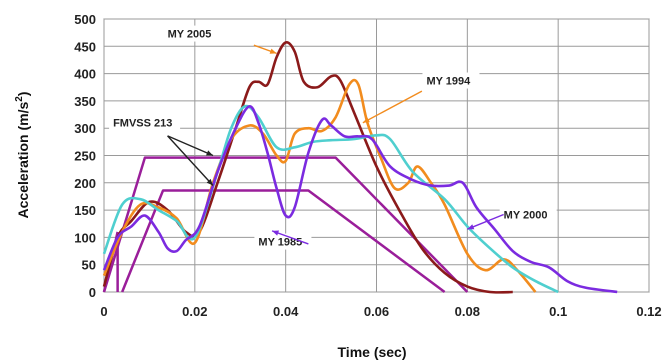 This screenshot has width=665, height=363. Describe the element at coordinates (85, 19) in the screenshot. I see `y-tick-label: 500` at that location.